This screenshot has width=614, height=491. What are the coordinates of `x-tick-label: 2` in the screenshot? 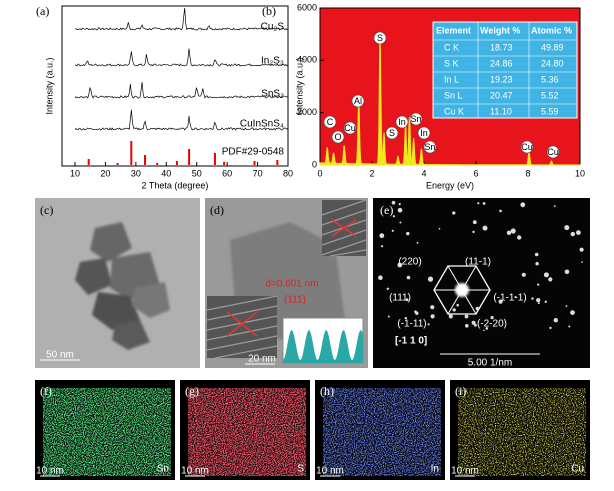 It's located at (371, 173).